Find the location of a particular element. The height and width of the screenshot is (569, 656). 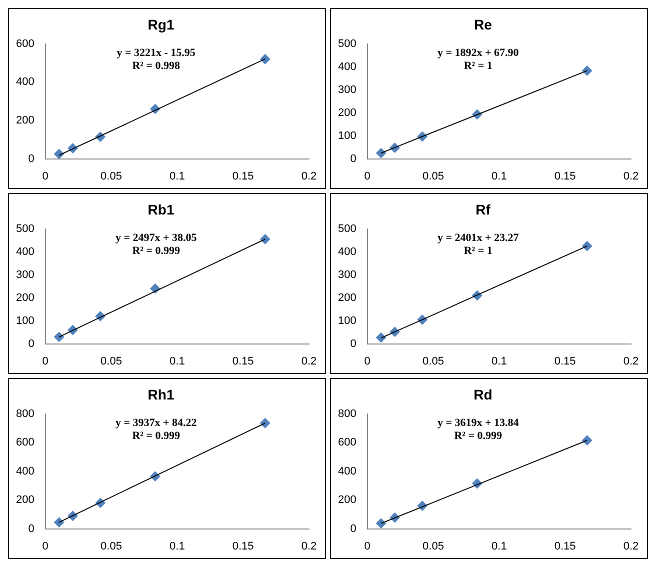

annotation: y = 3221x - 15.95 is located at coordinates (156, 53).